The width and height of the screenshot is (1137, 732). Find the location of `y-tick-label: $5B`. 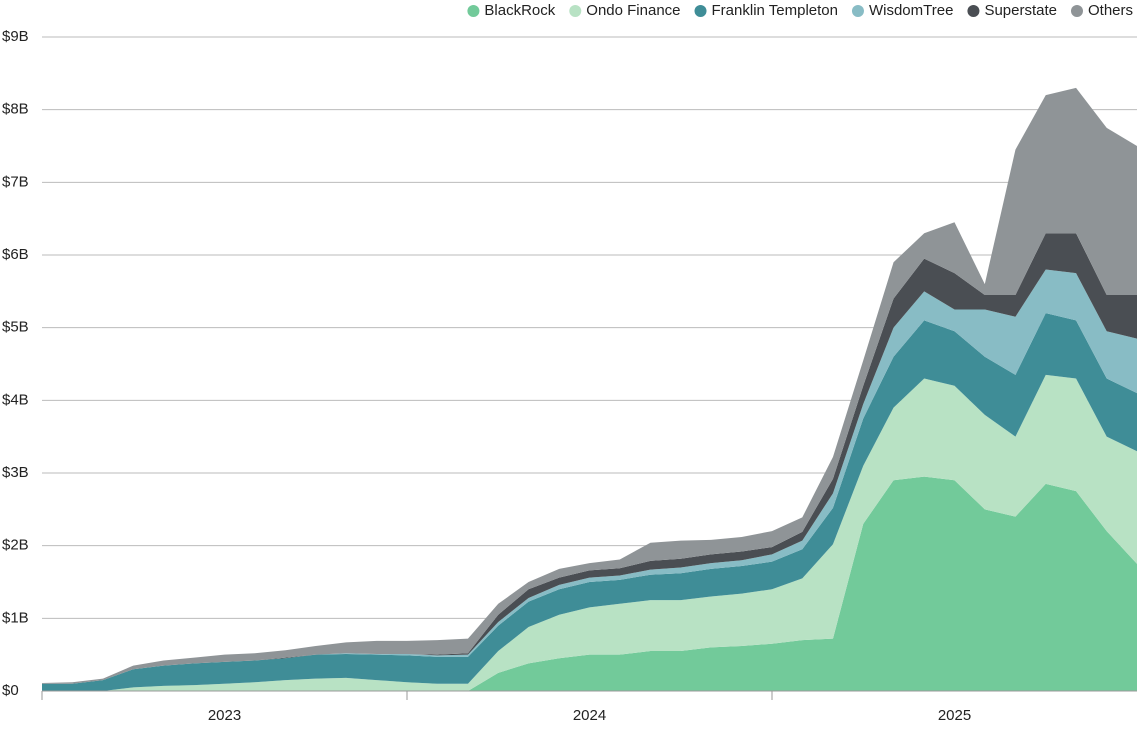

y-tick-label: $5B is located at coordinates (15, 327).